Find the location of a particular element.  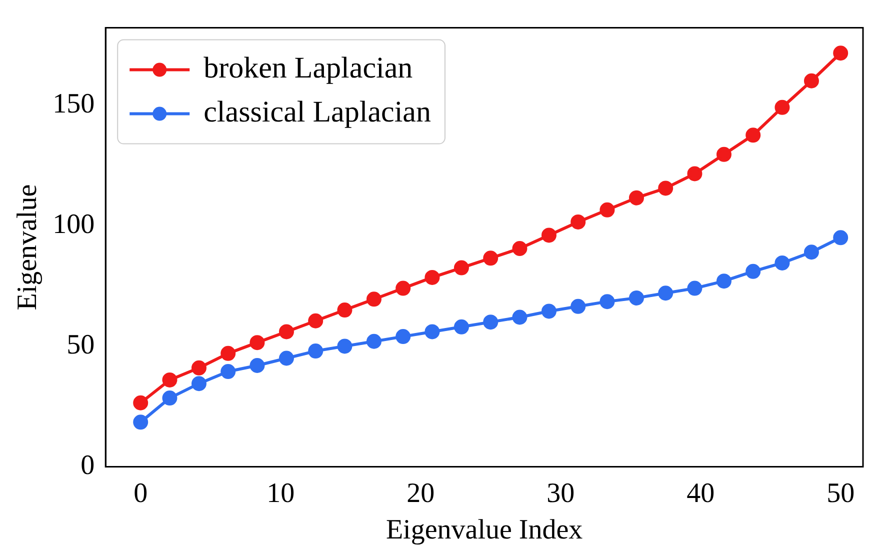

y-tick-label: 50 is located at coordinates (80, 345).